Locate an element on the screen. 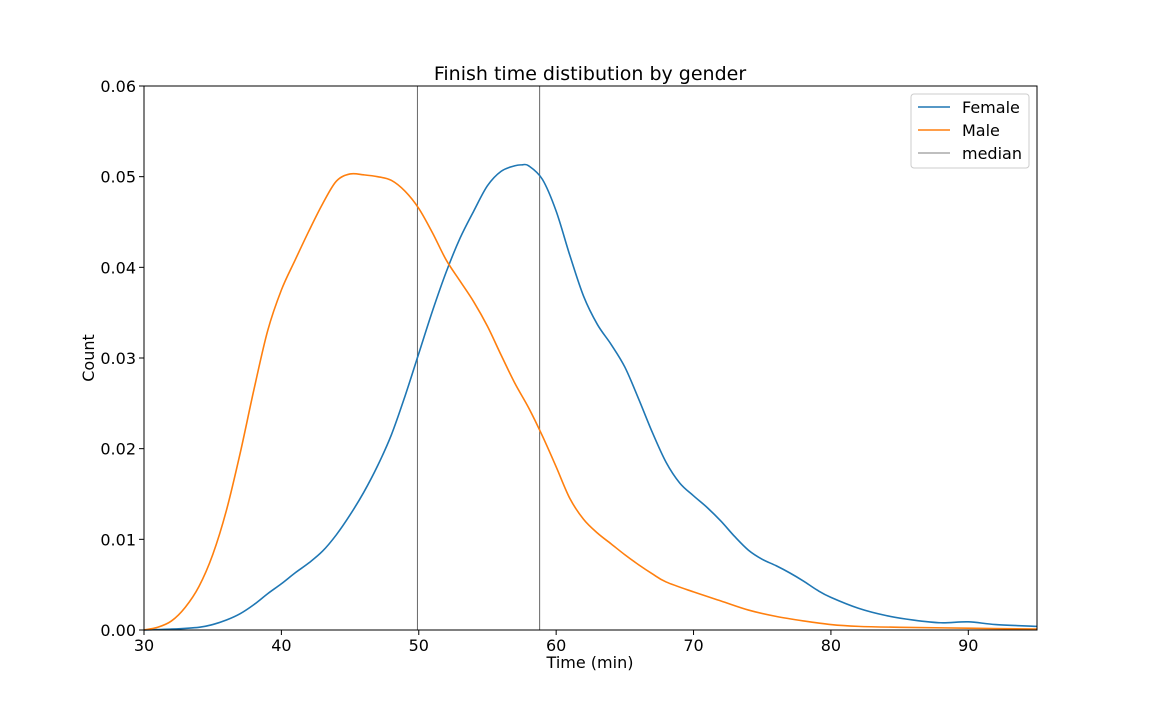 This screenshot has width=1152, height=720. legend-label-female: Female is located at coordinates (991, 107).